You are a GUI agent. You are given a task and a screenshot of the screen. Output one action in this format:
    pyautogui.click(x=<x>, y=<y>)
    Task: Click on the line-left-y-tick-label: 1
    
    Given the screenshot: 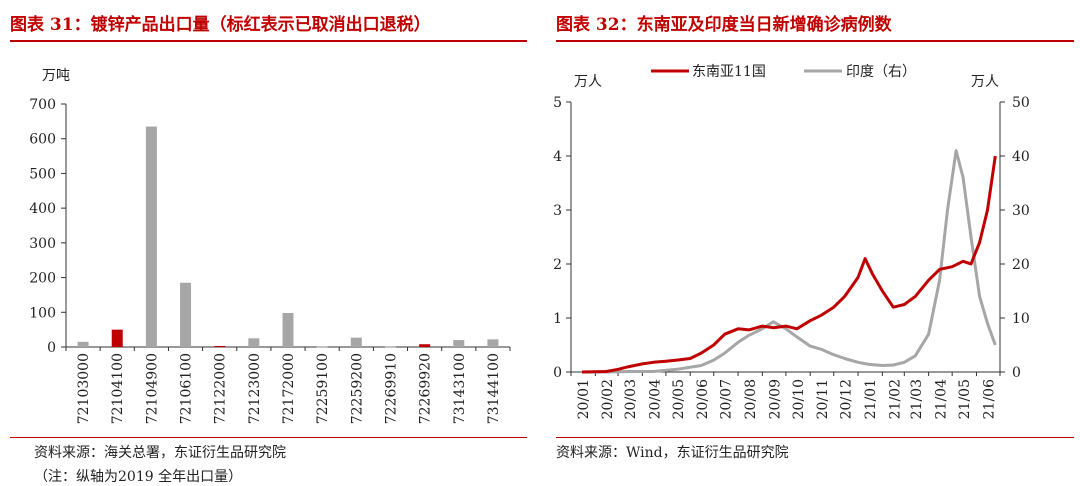 What is the action you would take?
    pyautogui.click(x=557, y=319)
    